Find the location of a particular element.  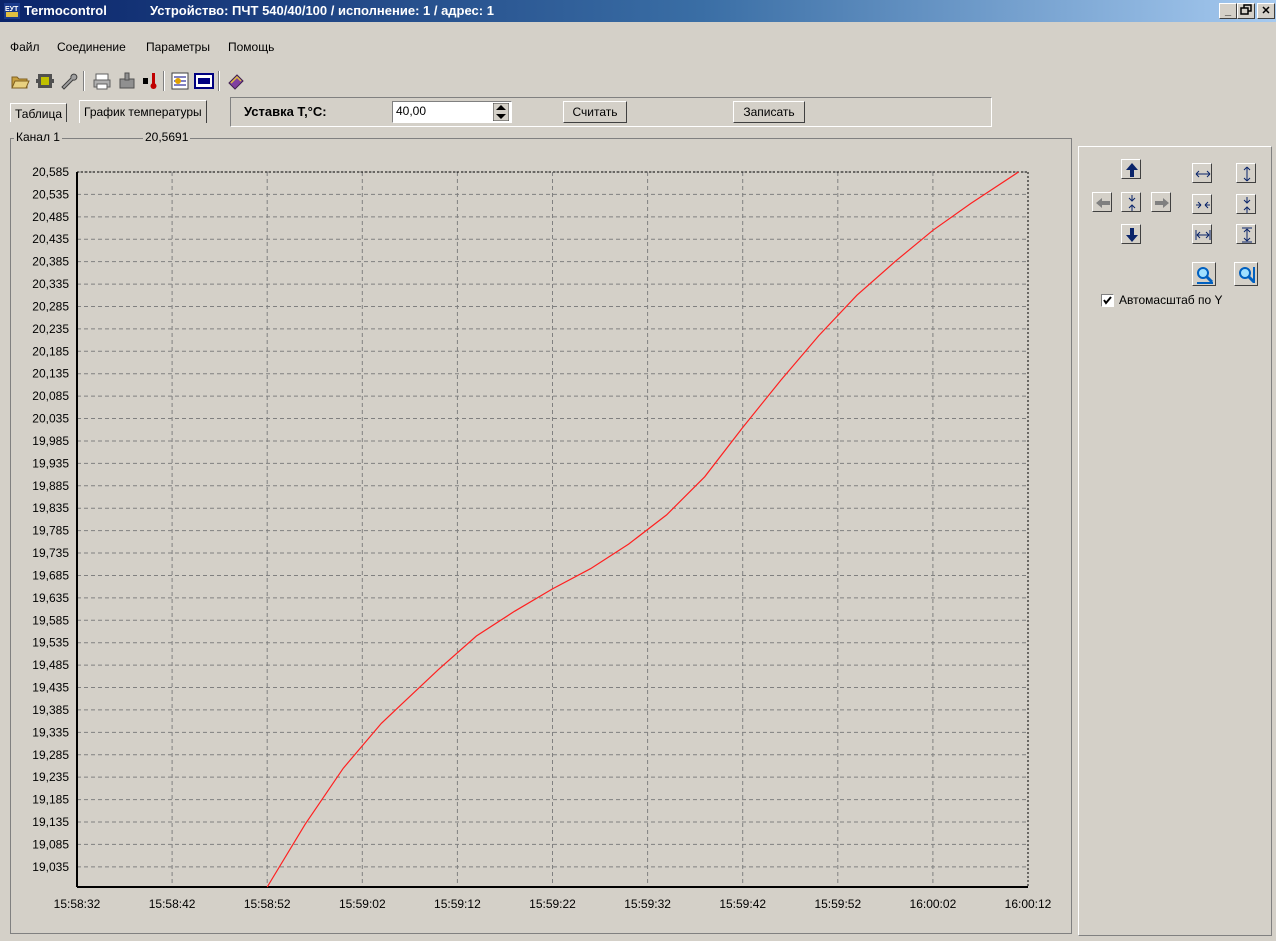

arrow-right-icon is located at coordinates (1162, 203).